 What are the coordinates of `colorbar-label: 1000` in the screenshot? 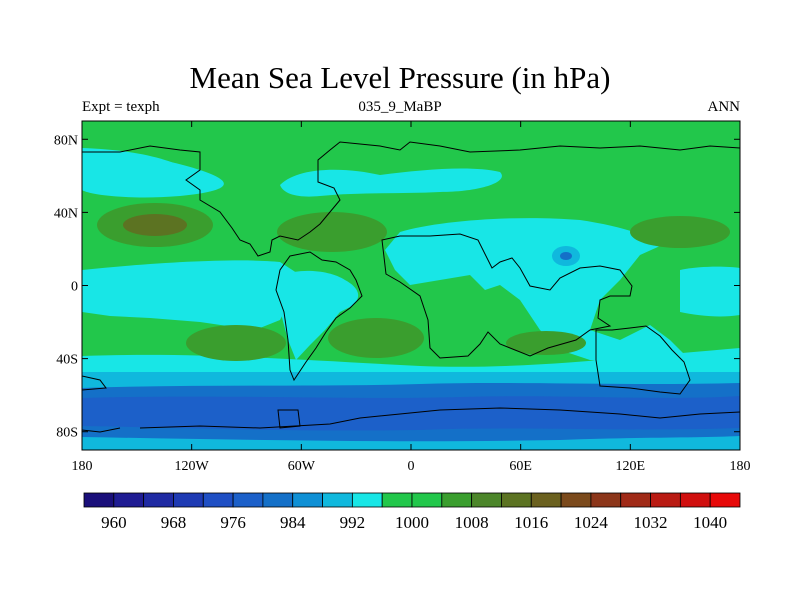 It's located at (412, 522).